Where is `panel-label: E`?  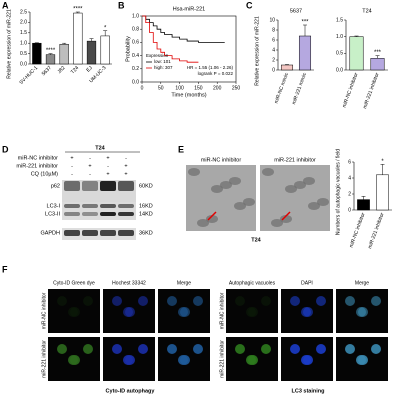 panel-label: E is located at coordinates (181, 149).